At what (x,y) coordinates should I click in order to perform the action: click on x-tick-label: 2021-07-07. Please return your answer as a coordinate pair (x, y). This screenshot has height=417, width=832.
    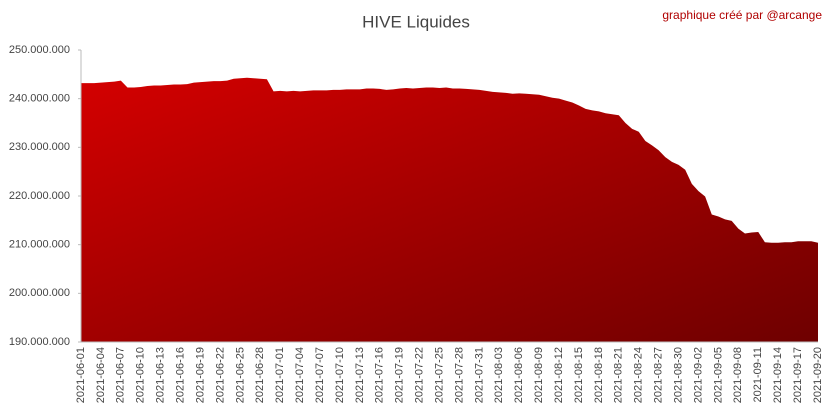
    Looking at the image, I should click on (320, 375).